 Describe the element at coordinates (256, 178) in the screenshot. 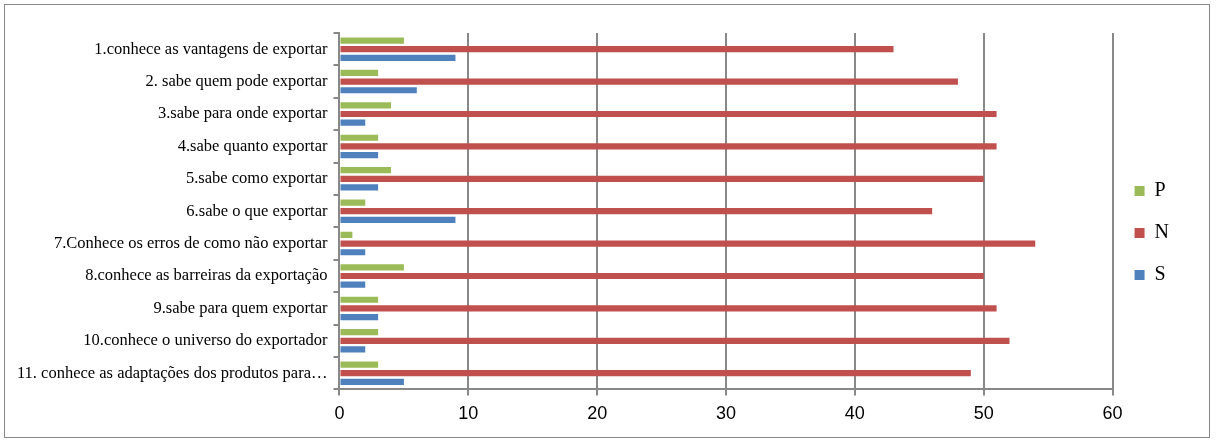

I see `y-tick-label: 5.sabe como exportar` at that location.